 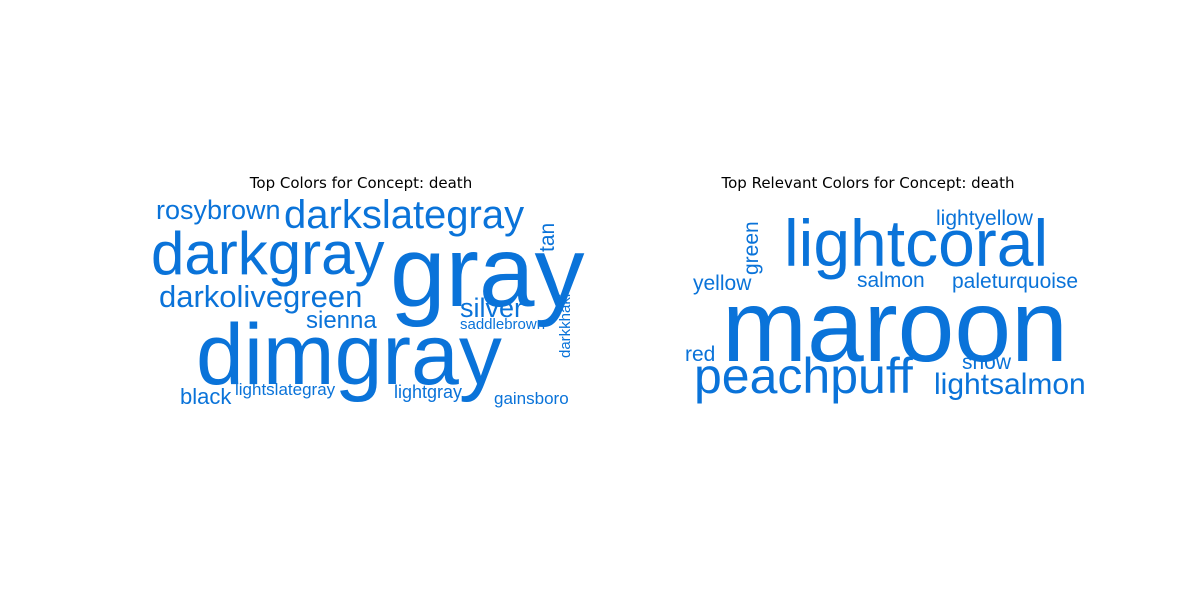 I want to click on word-lightyellow: lightyellow, so click(x=984, y=218).